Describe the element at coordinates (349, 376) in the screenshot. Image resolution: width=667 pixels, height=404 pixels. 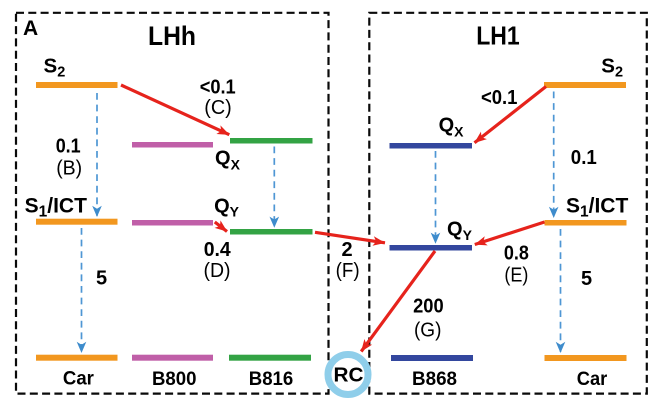
I see `svg-text: RC` at that location.